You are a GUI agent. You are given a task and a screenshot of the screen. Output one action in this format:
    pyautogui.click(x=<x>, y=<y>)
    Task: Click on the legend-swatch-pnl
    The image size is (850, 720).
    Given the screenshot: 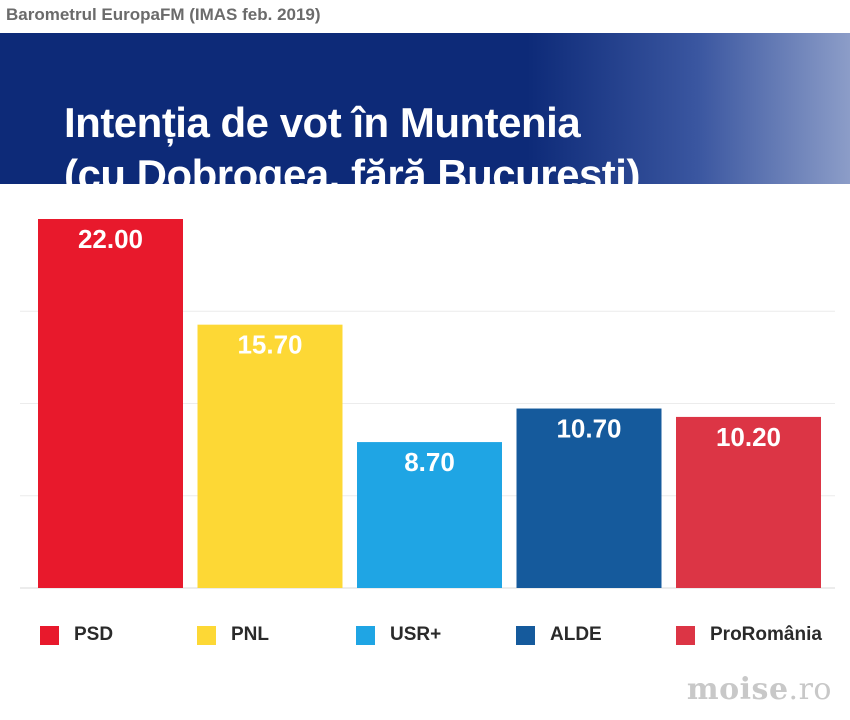 What is the action you would take?
    pyautogui.click(x=206, y=635)
    